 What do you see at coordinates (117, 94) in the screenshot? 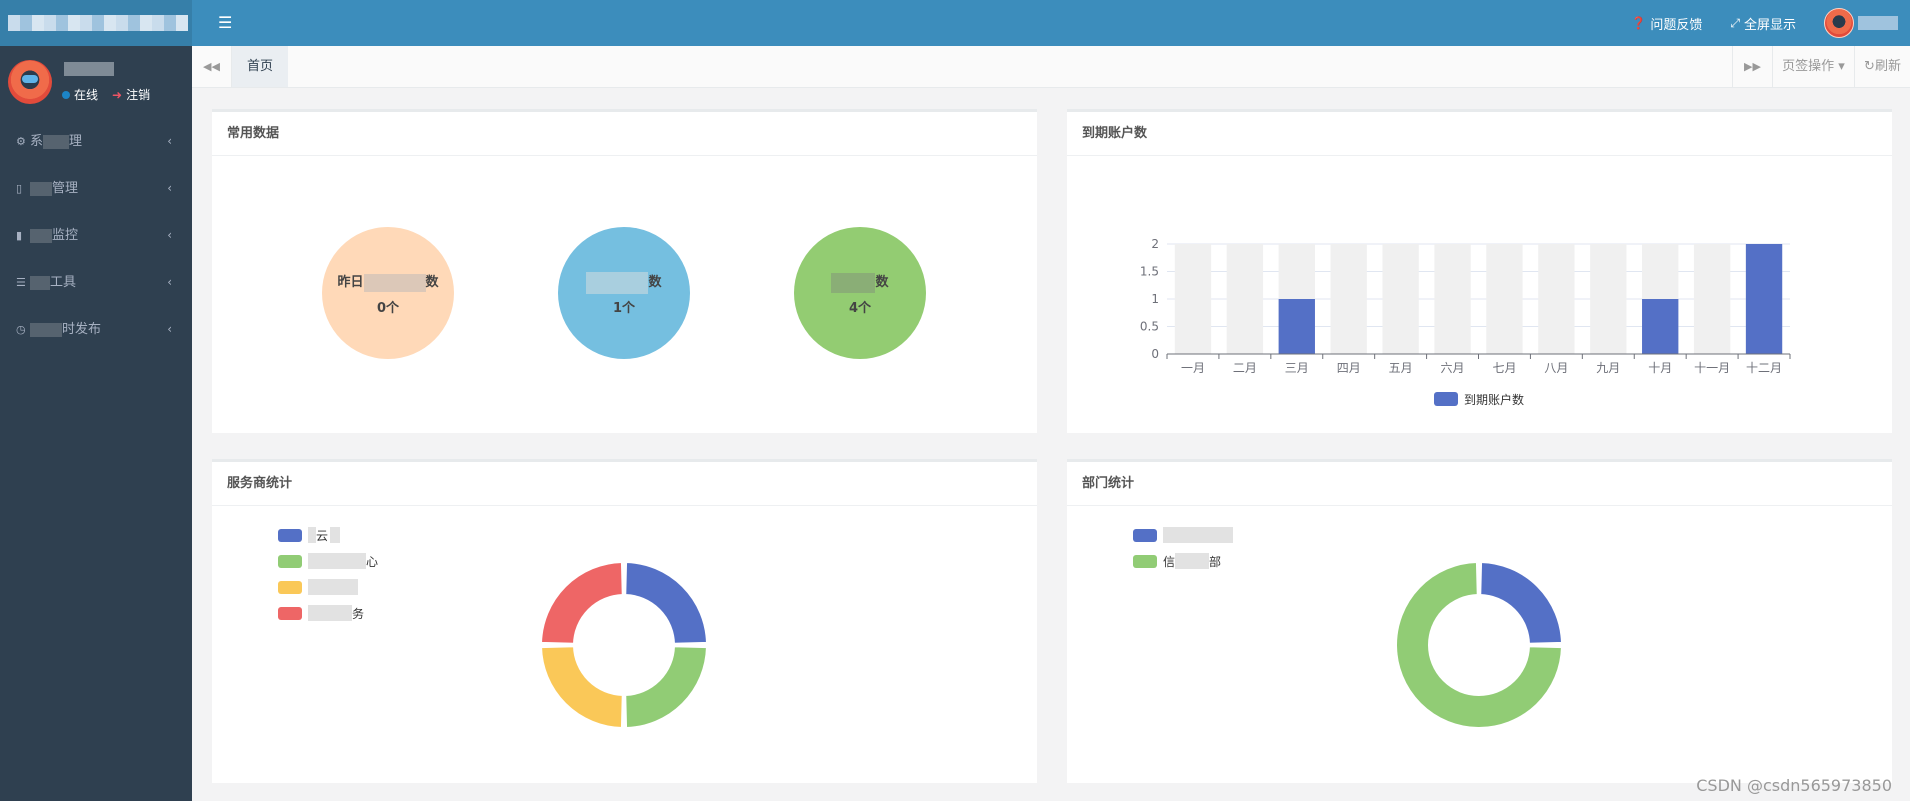
I see `sign-out-icon: ➜` at bounding box center [117, 94].